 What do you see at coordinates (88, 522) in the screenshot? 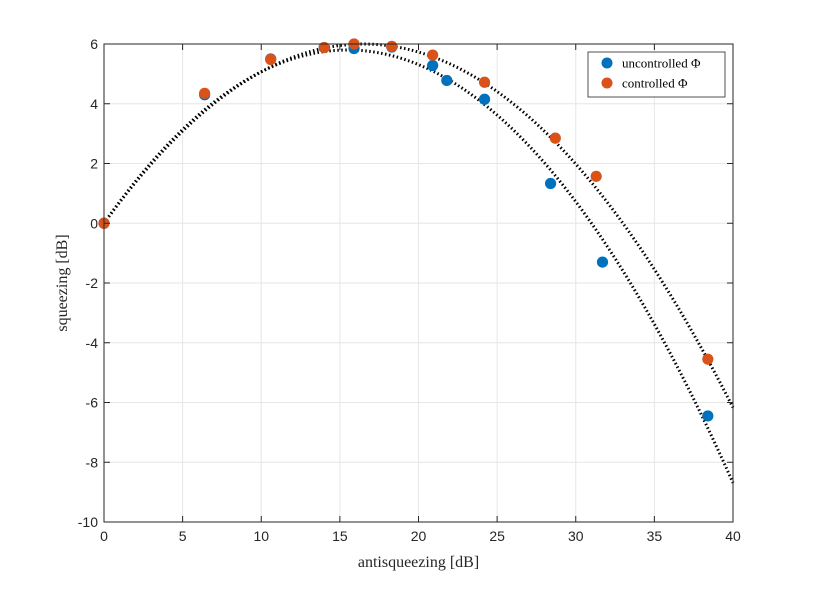
I see `y-tick-label: -10` at bounding box center [88, 522].